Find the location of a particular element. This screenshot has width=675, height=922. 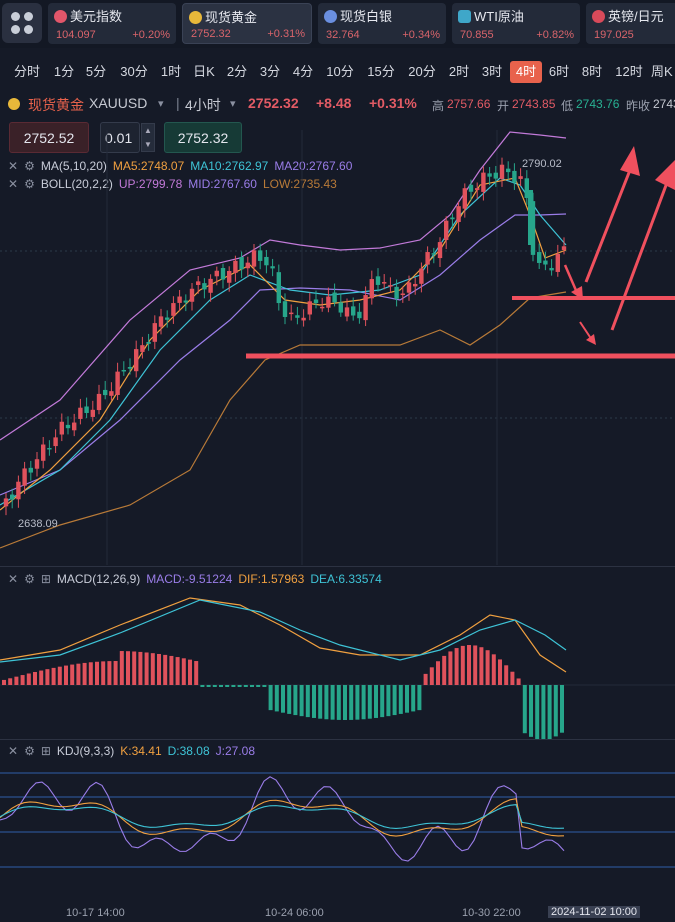

tab-timeframe: 20分 is located at coordinates (422, 71).